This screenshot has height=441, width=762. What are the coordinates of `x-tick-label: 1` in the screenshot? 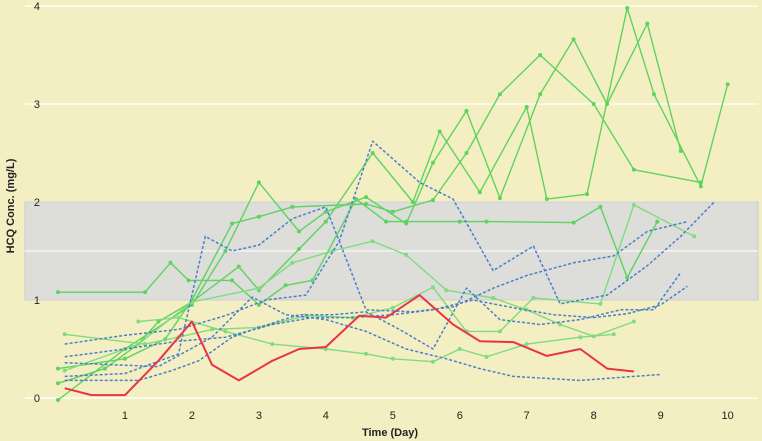 It's located at (125, 416).